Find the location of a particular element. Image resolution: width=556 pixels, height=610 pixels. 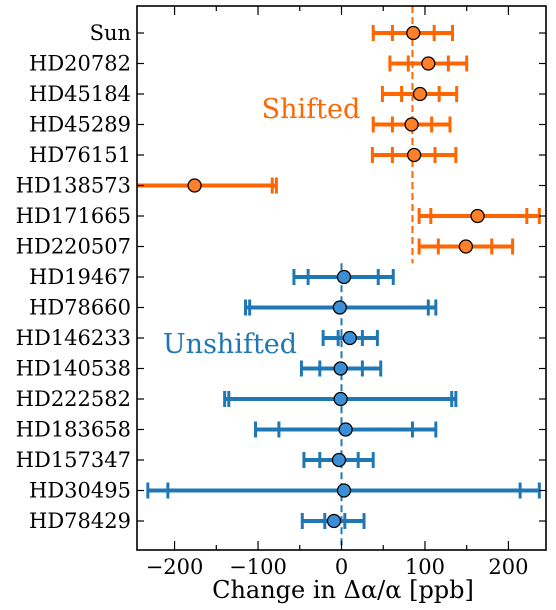

marker-hd45184 is located at coordinates (420, 94).